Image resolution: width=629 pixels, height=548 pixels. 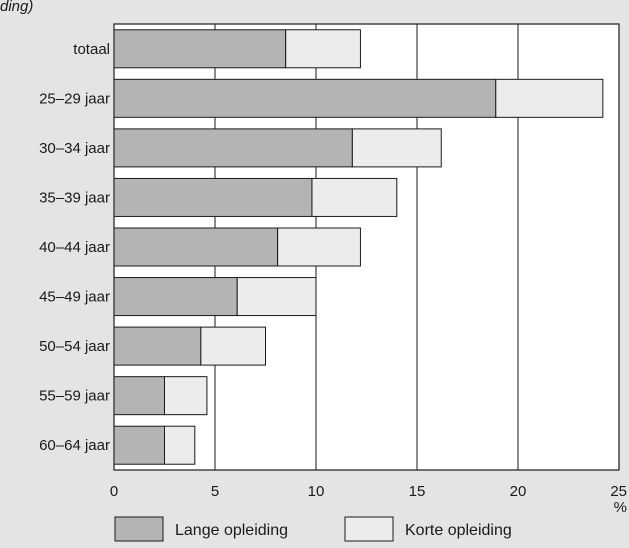 What do you see at coordinates (458, 530) in the screenshot?
I see `legend-label-korte: Korte opleiding` at bounding box center [458, 530].